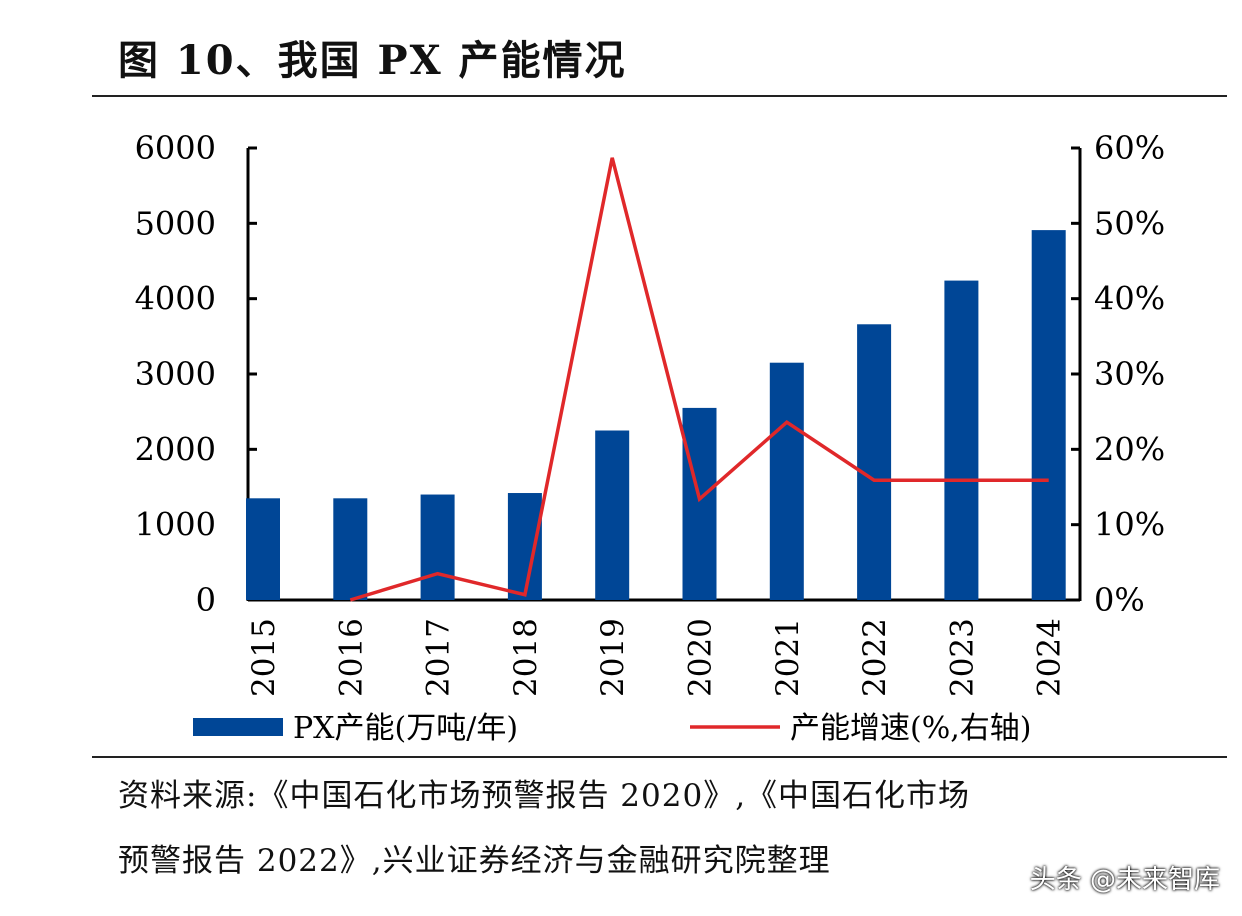 The height and width of the screenshot is (916, 1242). Describe the element at coordinates (439, 657) in the screenshot. I see `x-tick-label: 2017` at that location.